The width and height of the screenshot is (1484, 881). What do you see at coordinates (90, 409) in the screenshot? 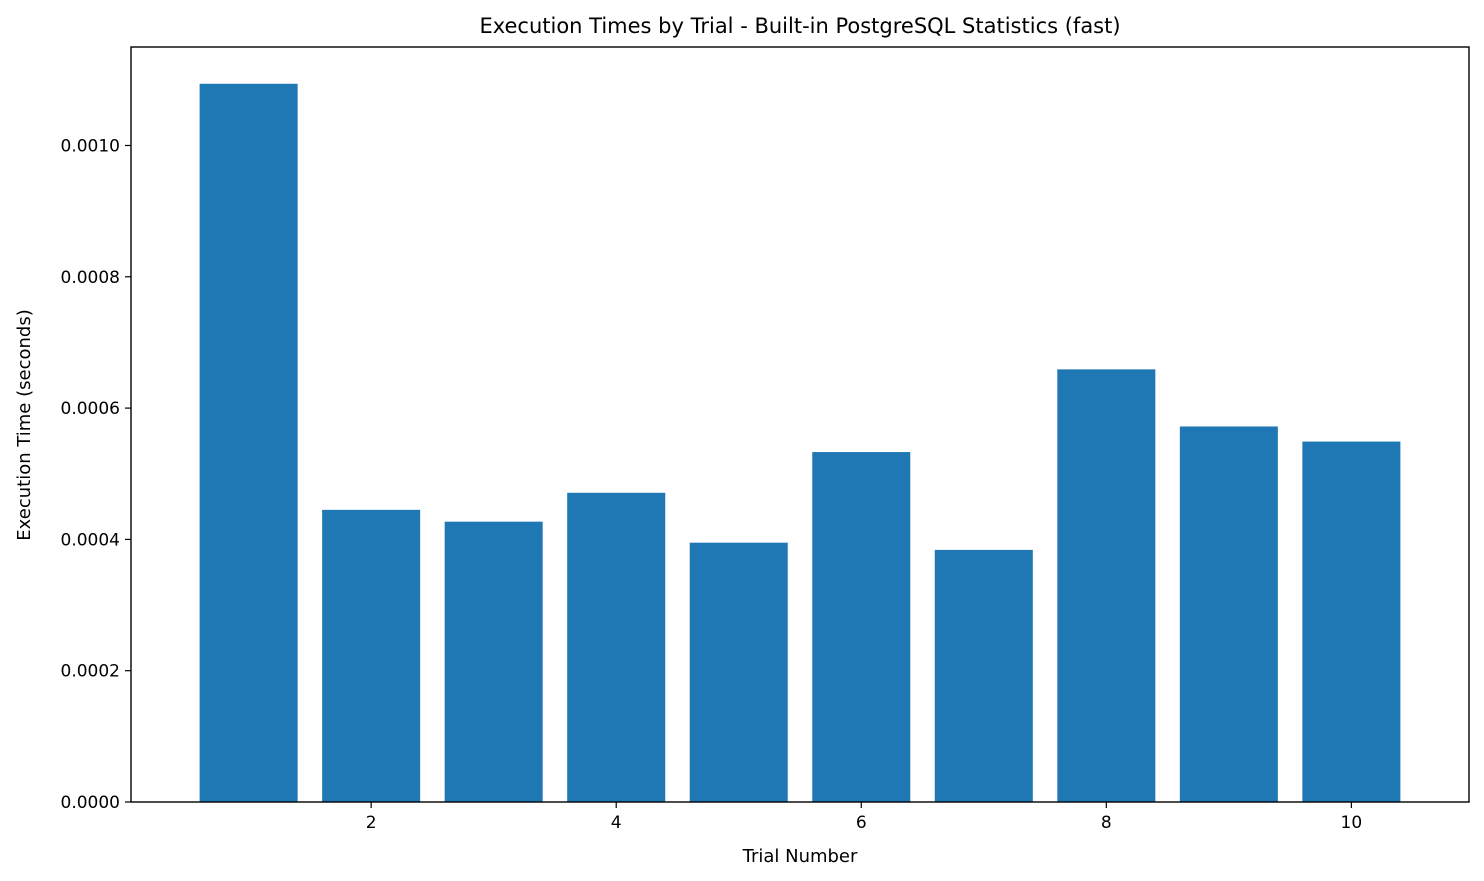
I see `y-tick-label: 0.0006` at bounding box center [90, 409].